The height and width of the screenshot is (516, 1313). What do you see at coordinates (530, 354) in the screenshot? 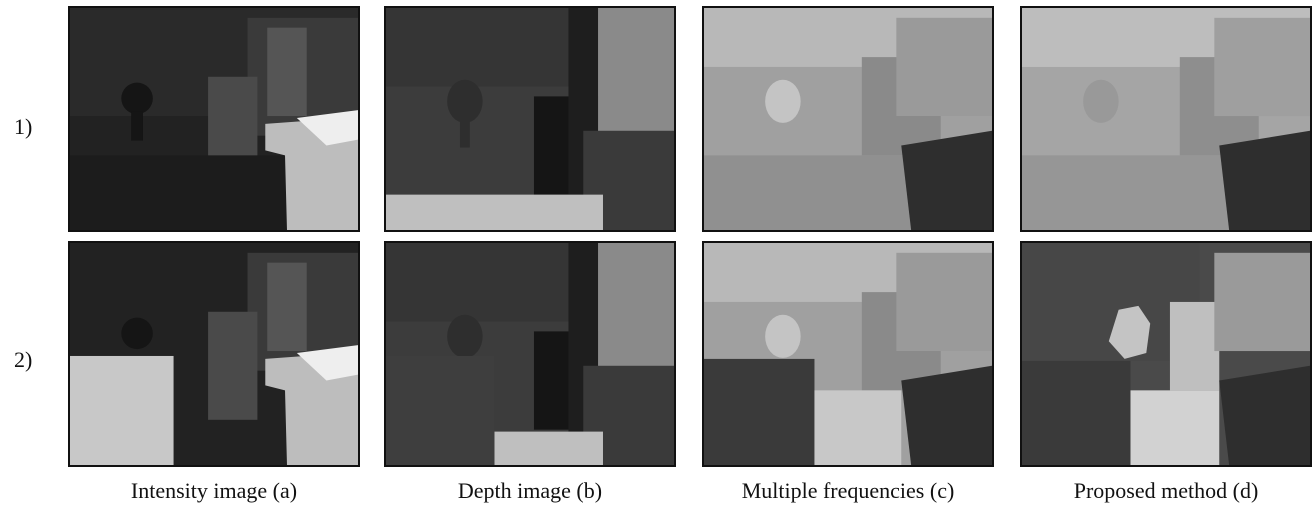
I see `depth-image-row2` at bounding box center [530, 354].